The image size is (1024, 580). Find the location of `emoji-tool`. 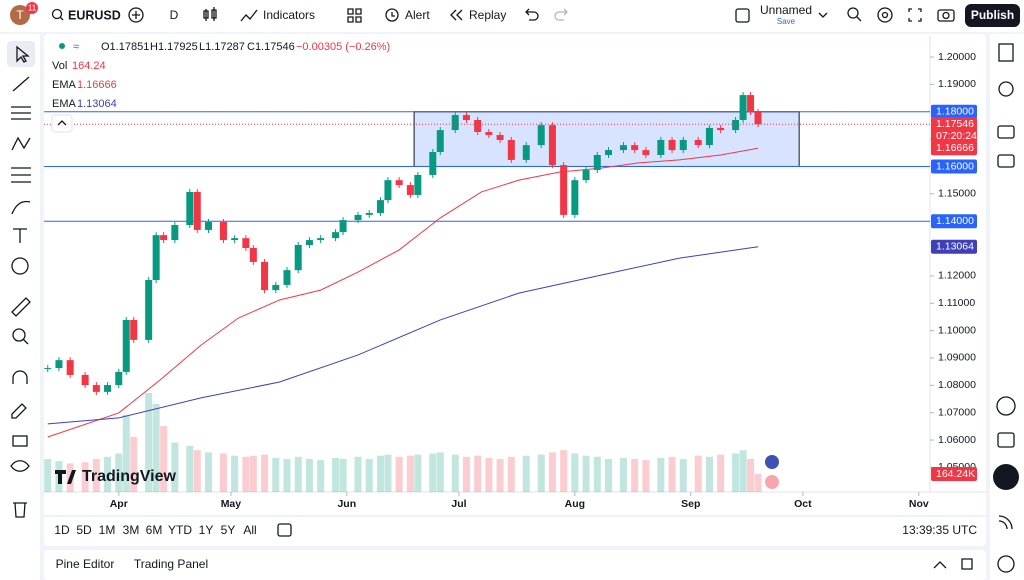

emoji-tool is located at coordinates (20, 266).